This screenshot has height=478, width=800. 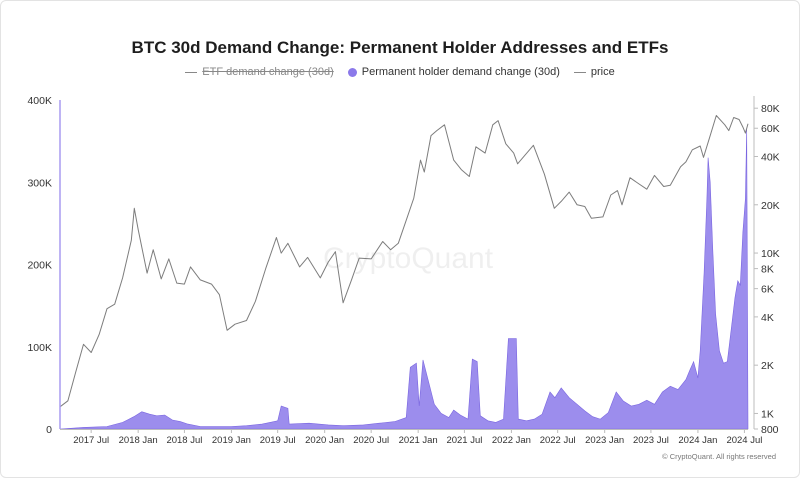 I want to click on right-axis-ticks: 800 1K 2K 4K 6K 8K 10K 20K 40K 60K 80K, so click(x=767, y=269).